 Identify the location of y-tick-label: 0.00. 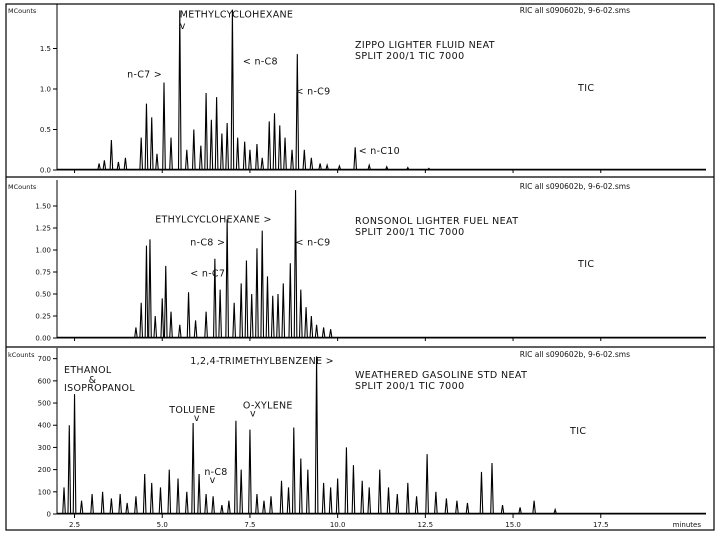
(43, 339).